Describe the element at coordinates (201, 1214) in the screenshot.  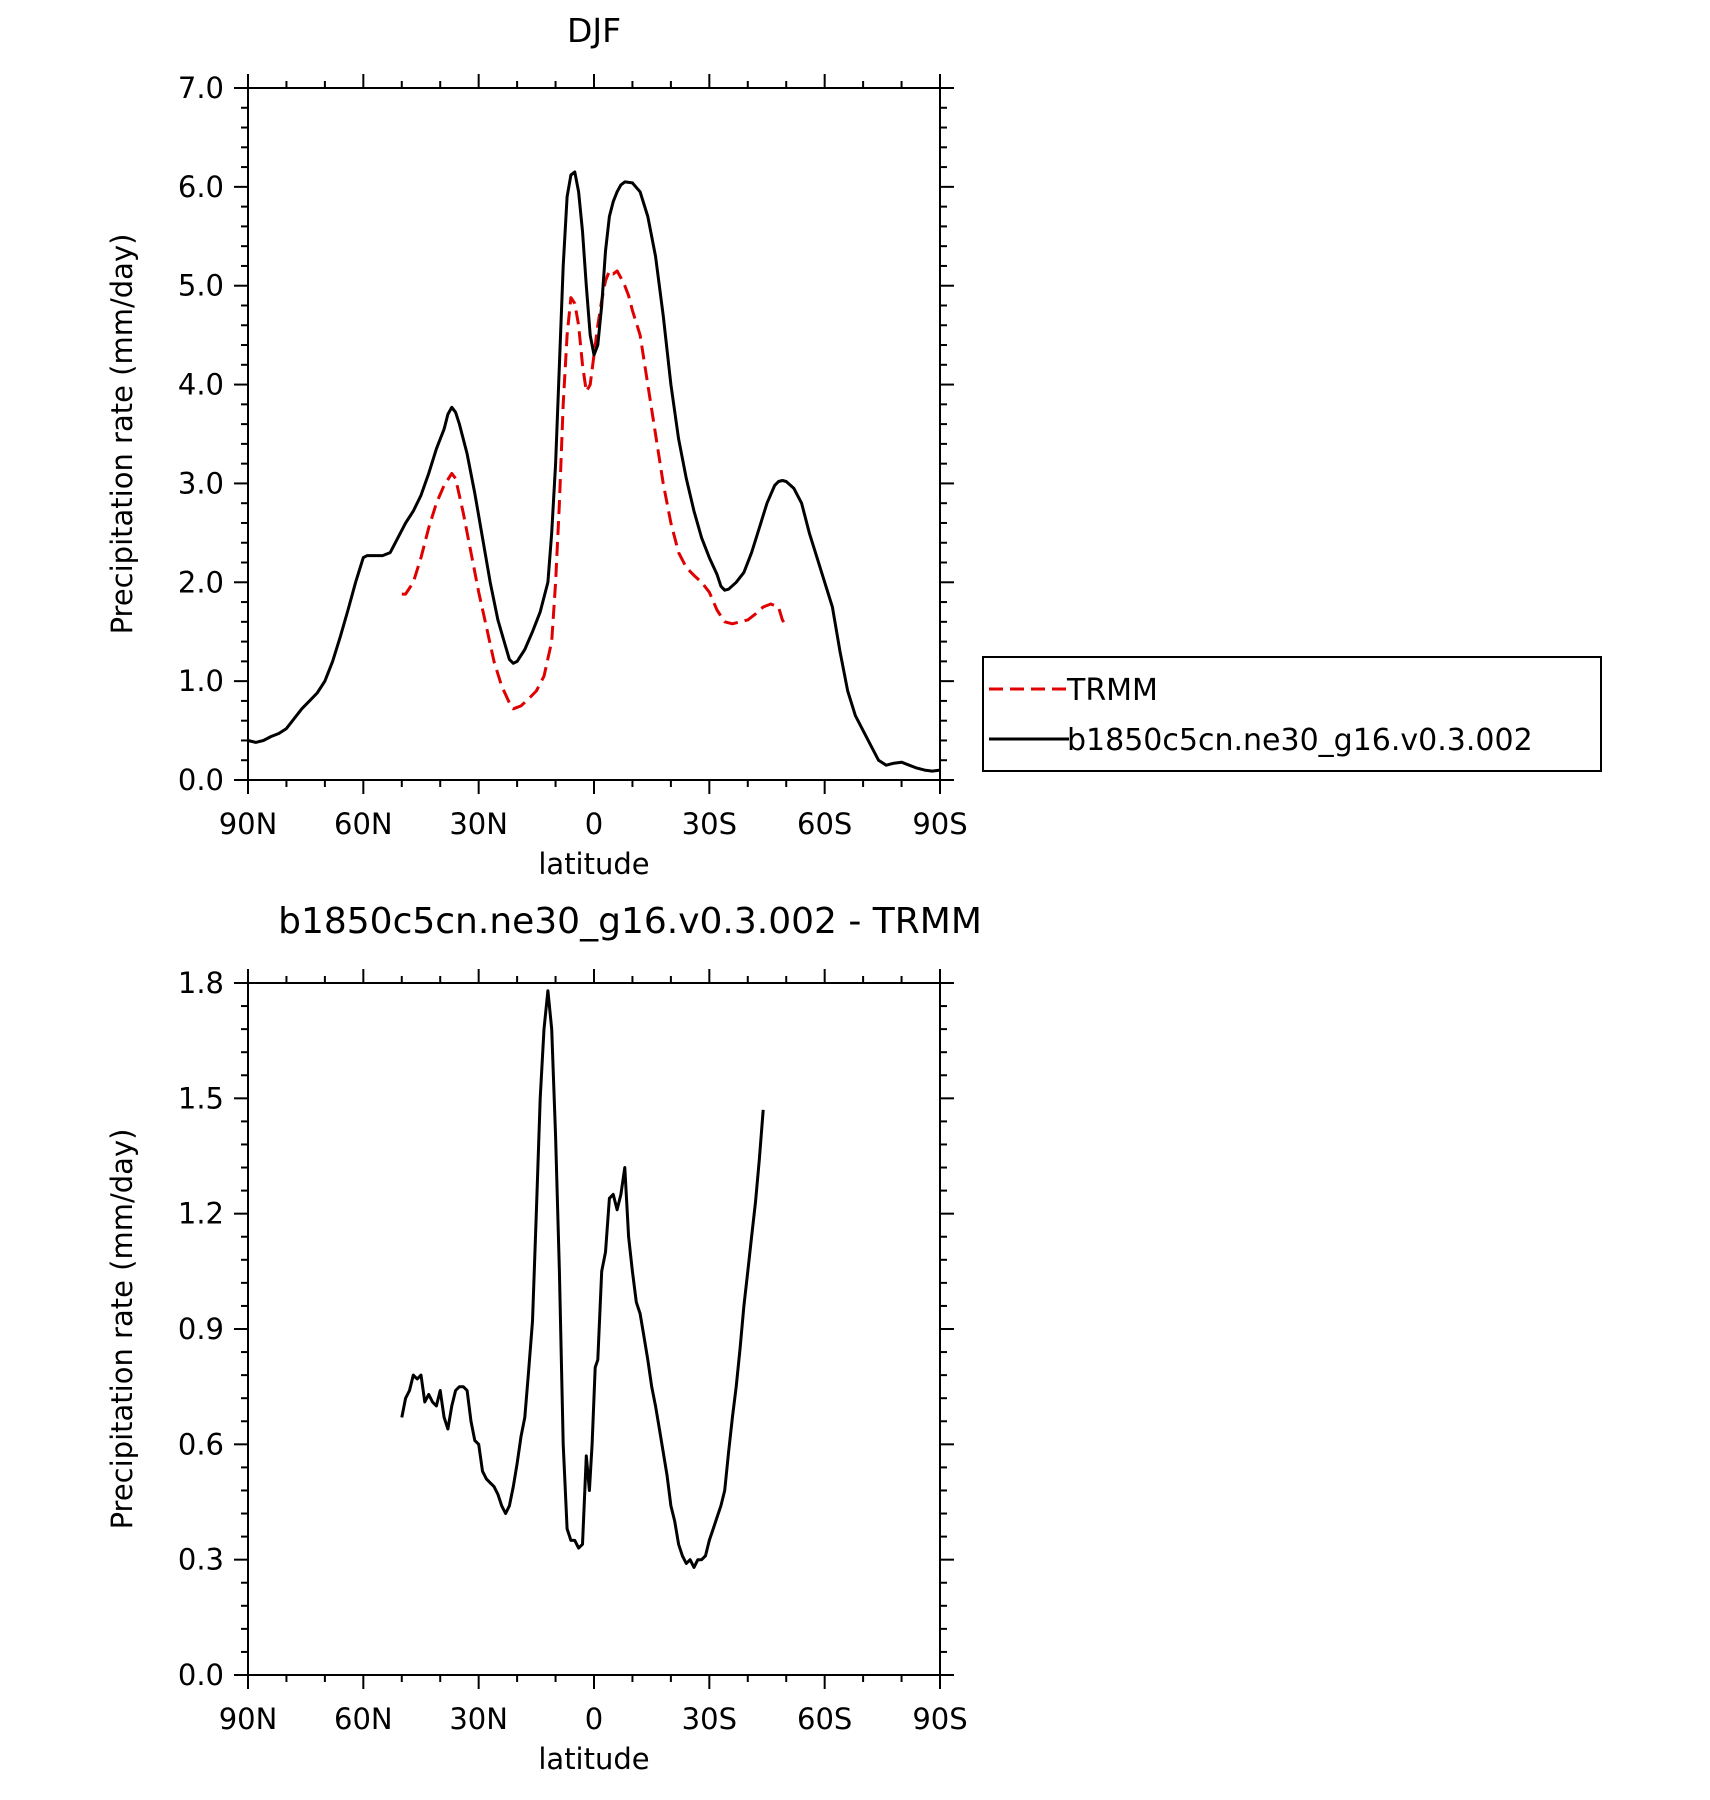
I see `y-tick-label: 1.2` at that location.